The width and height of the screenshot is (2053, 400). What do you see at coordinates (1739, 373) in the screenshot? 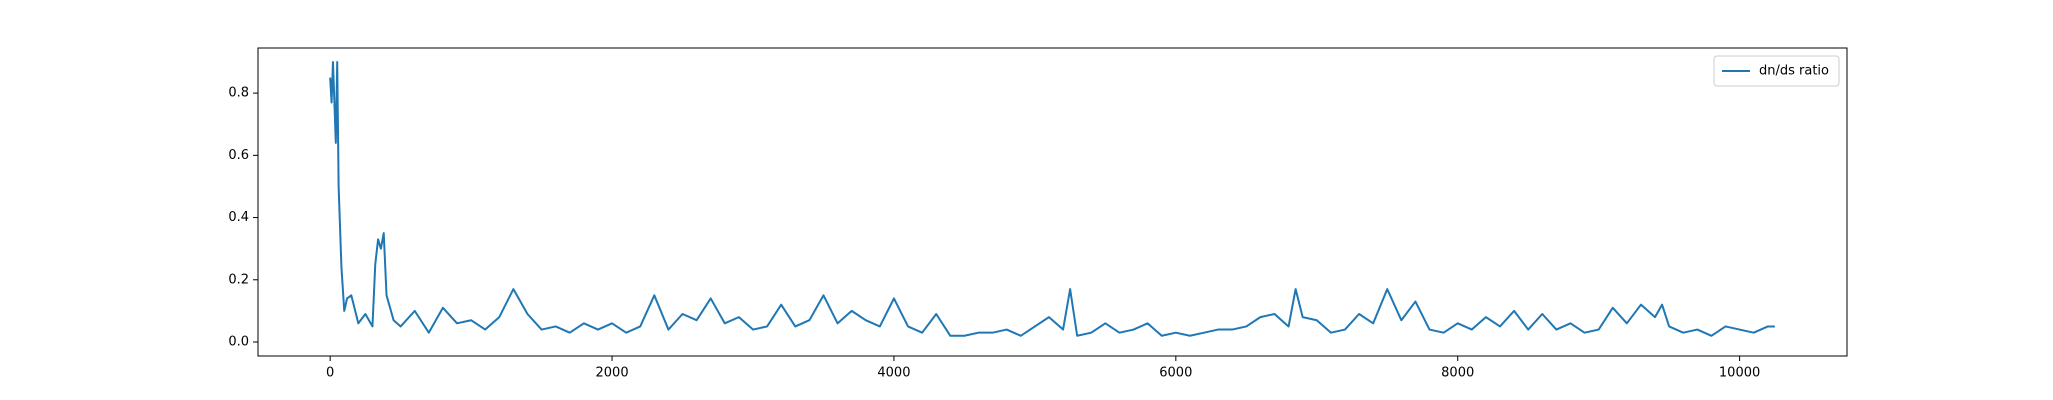
I see `x-tick-label: 10000` at bounding box center [1739, 373].